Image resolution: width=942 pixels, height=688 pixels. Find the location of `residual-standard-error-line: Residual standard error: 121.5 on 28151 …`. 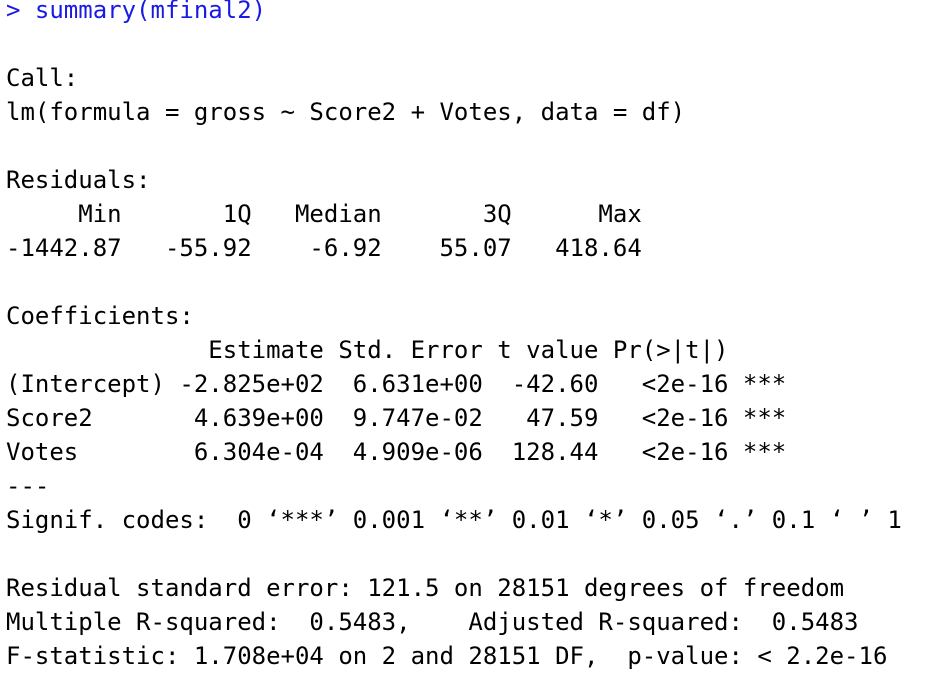

residual-standard-error-line: Residual standard error: 121.5 on 28151 … is located at coordinates (425, 588).